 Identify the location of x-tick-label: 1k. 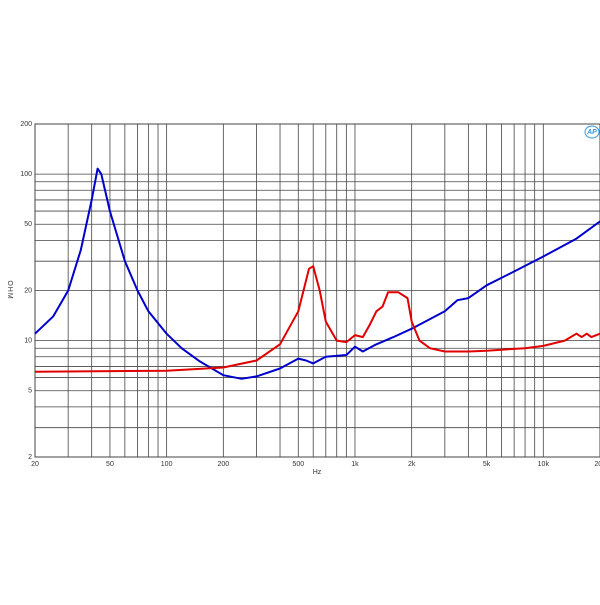
(355, 464).